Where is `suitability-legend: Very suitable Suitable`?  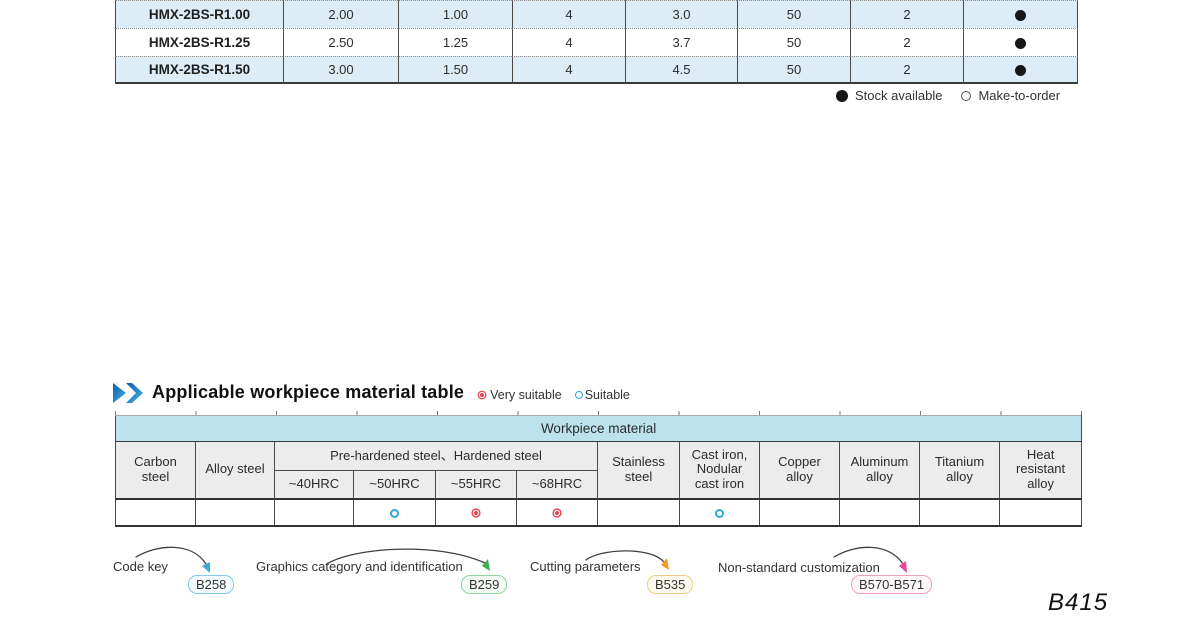 suitability-legend: Very suitable Suitable is located at coordinates (553, 393).